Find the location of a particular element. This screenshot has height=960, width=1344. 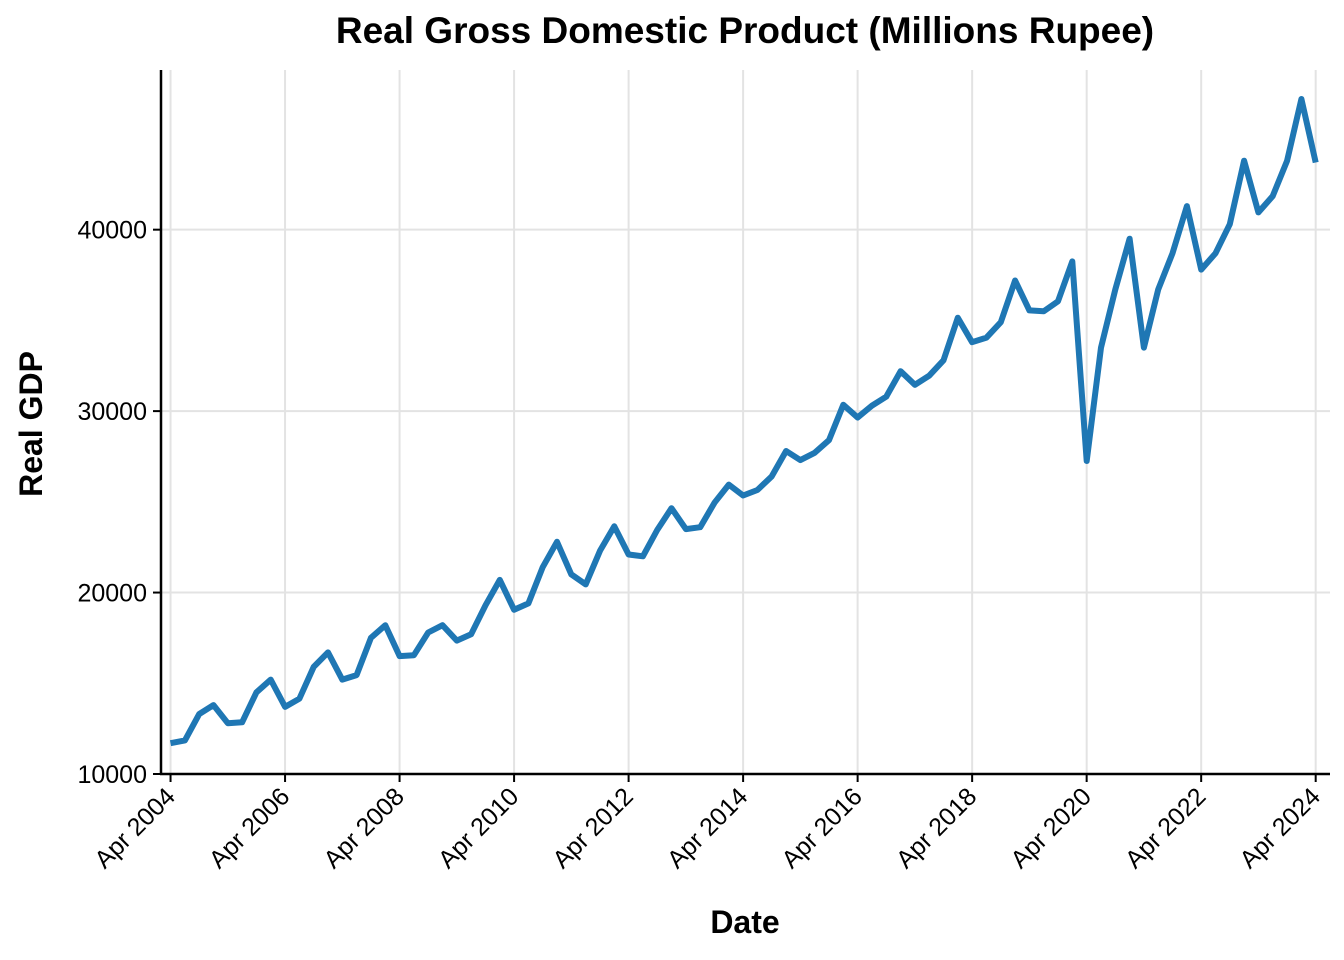

y-tick-label: 20000 is located at coordinates (112, 594).